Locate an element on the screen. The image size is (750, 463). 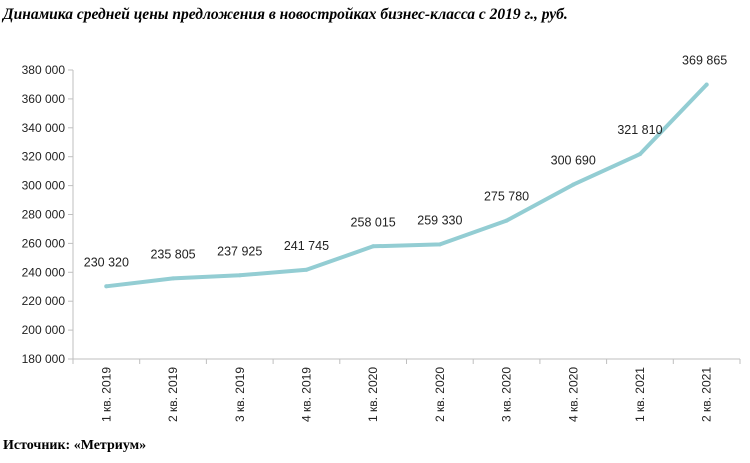
data-label: 300 690 is located at coordinates (573, 161).